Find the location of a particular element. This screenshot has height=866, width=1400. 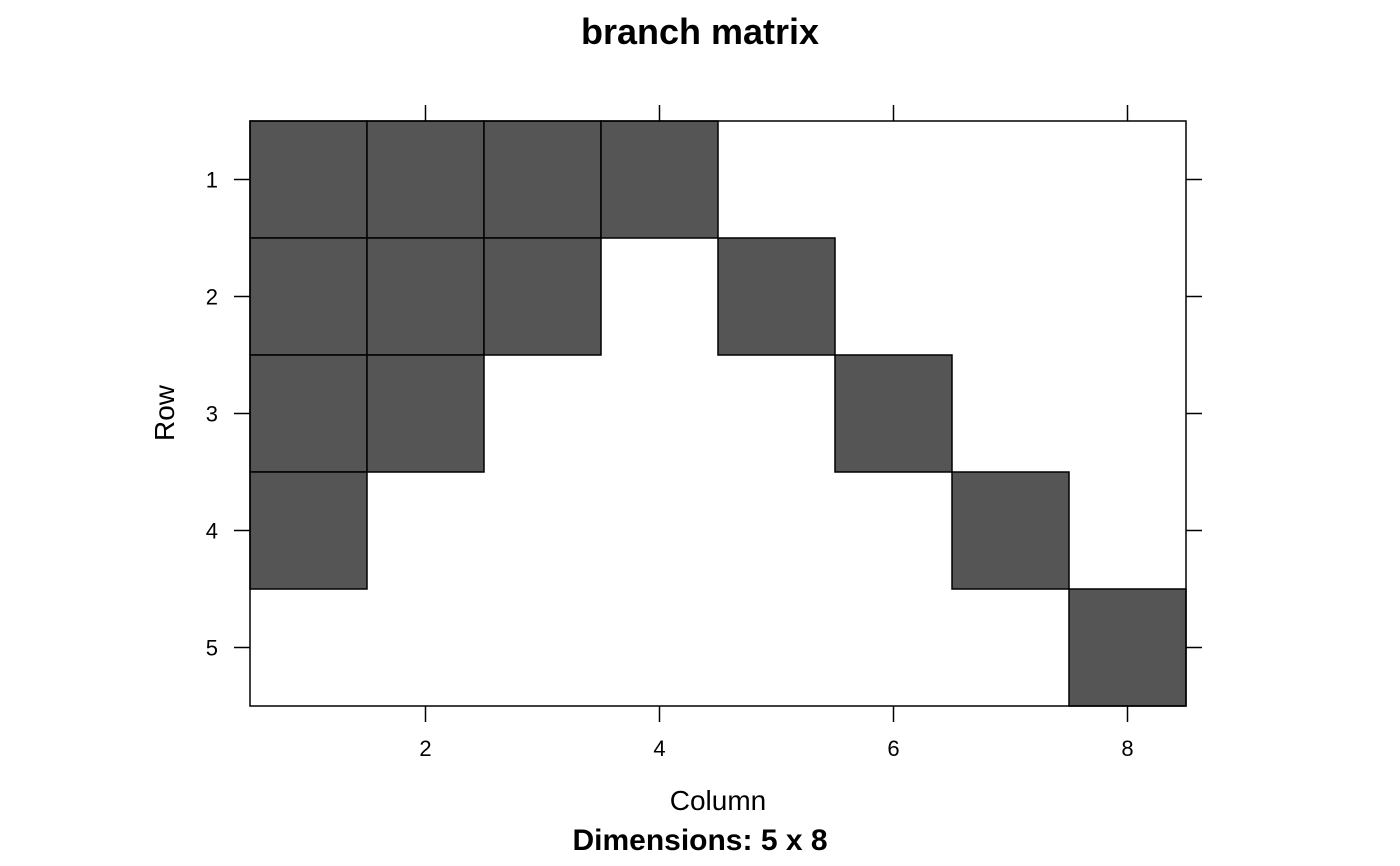

matrix-cell-r1-c4 is located at coordinates (659, 179).